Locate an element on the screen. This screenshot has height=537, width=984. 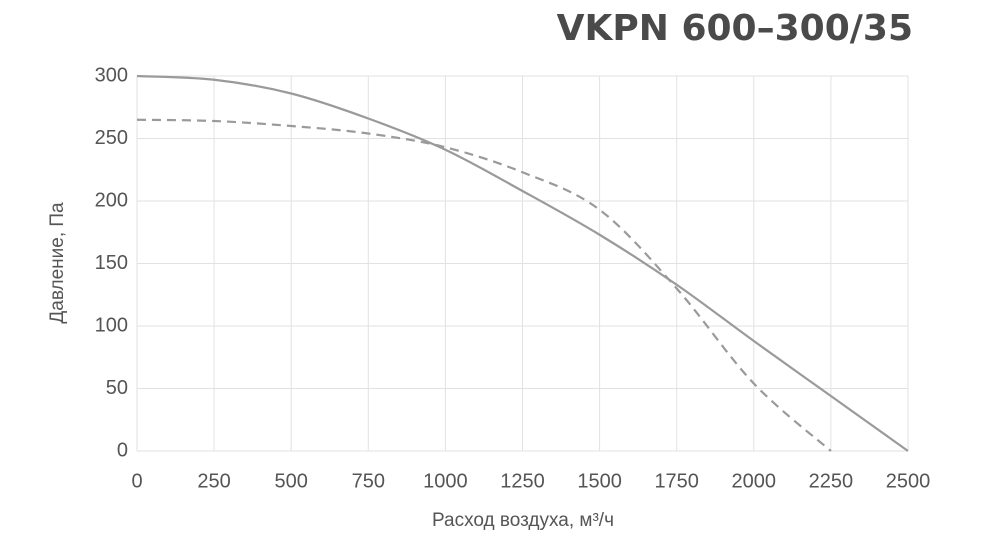
x-axis-label: Расход воздуха, м³/ч is located at coordinates (523, 520).